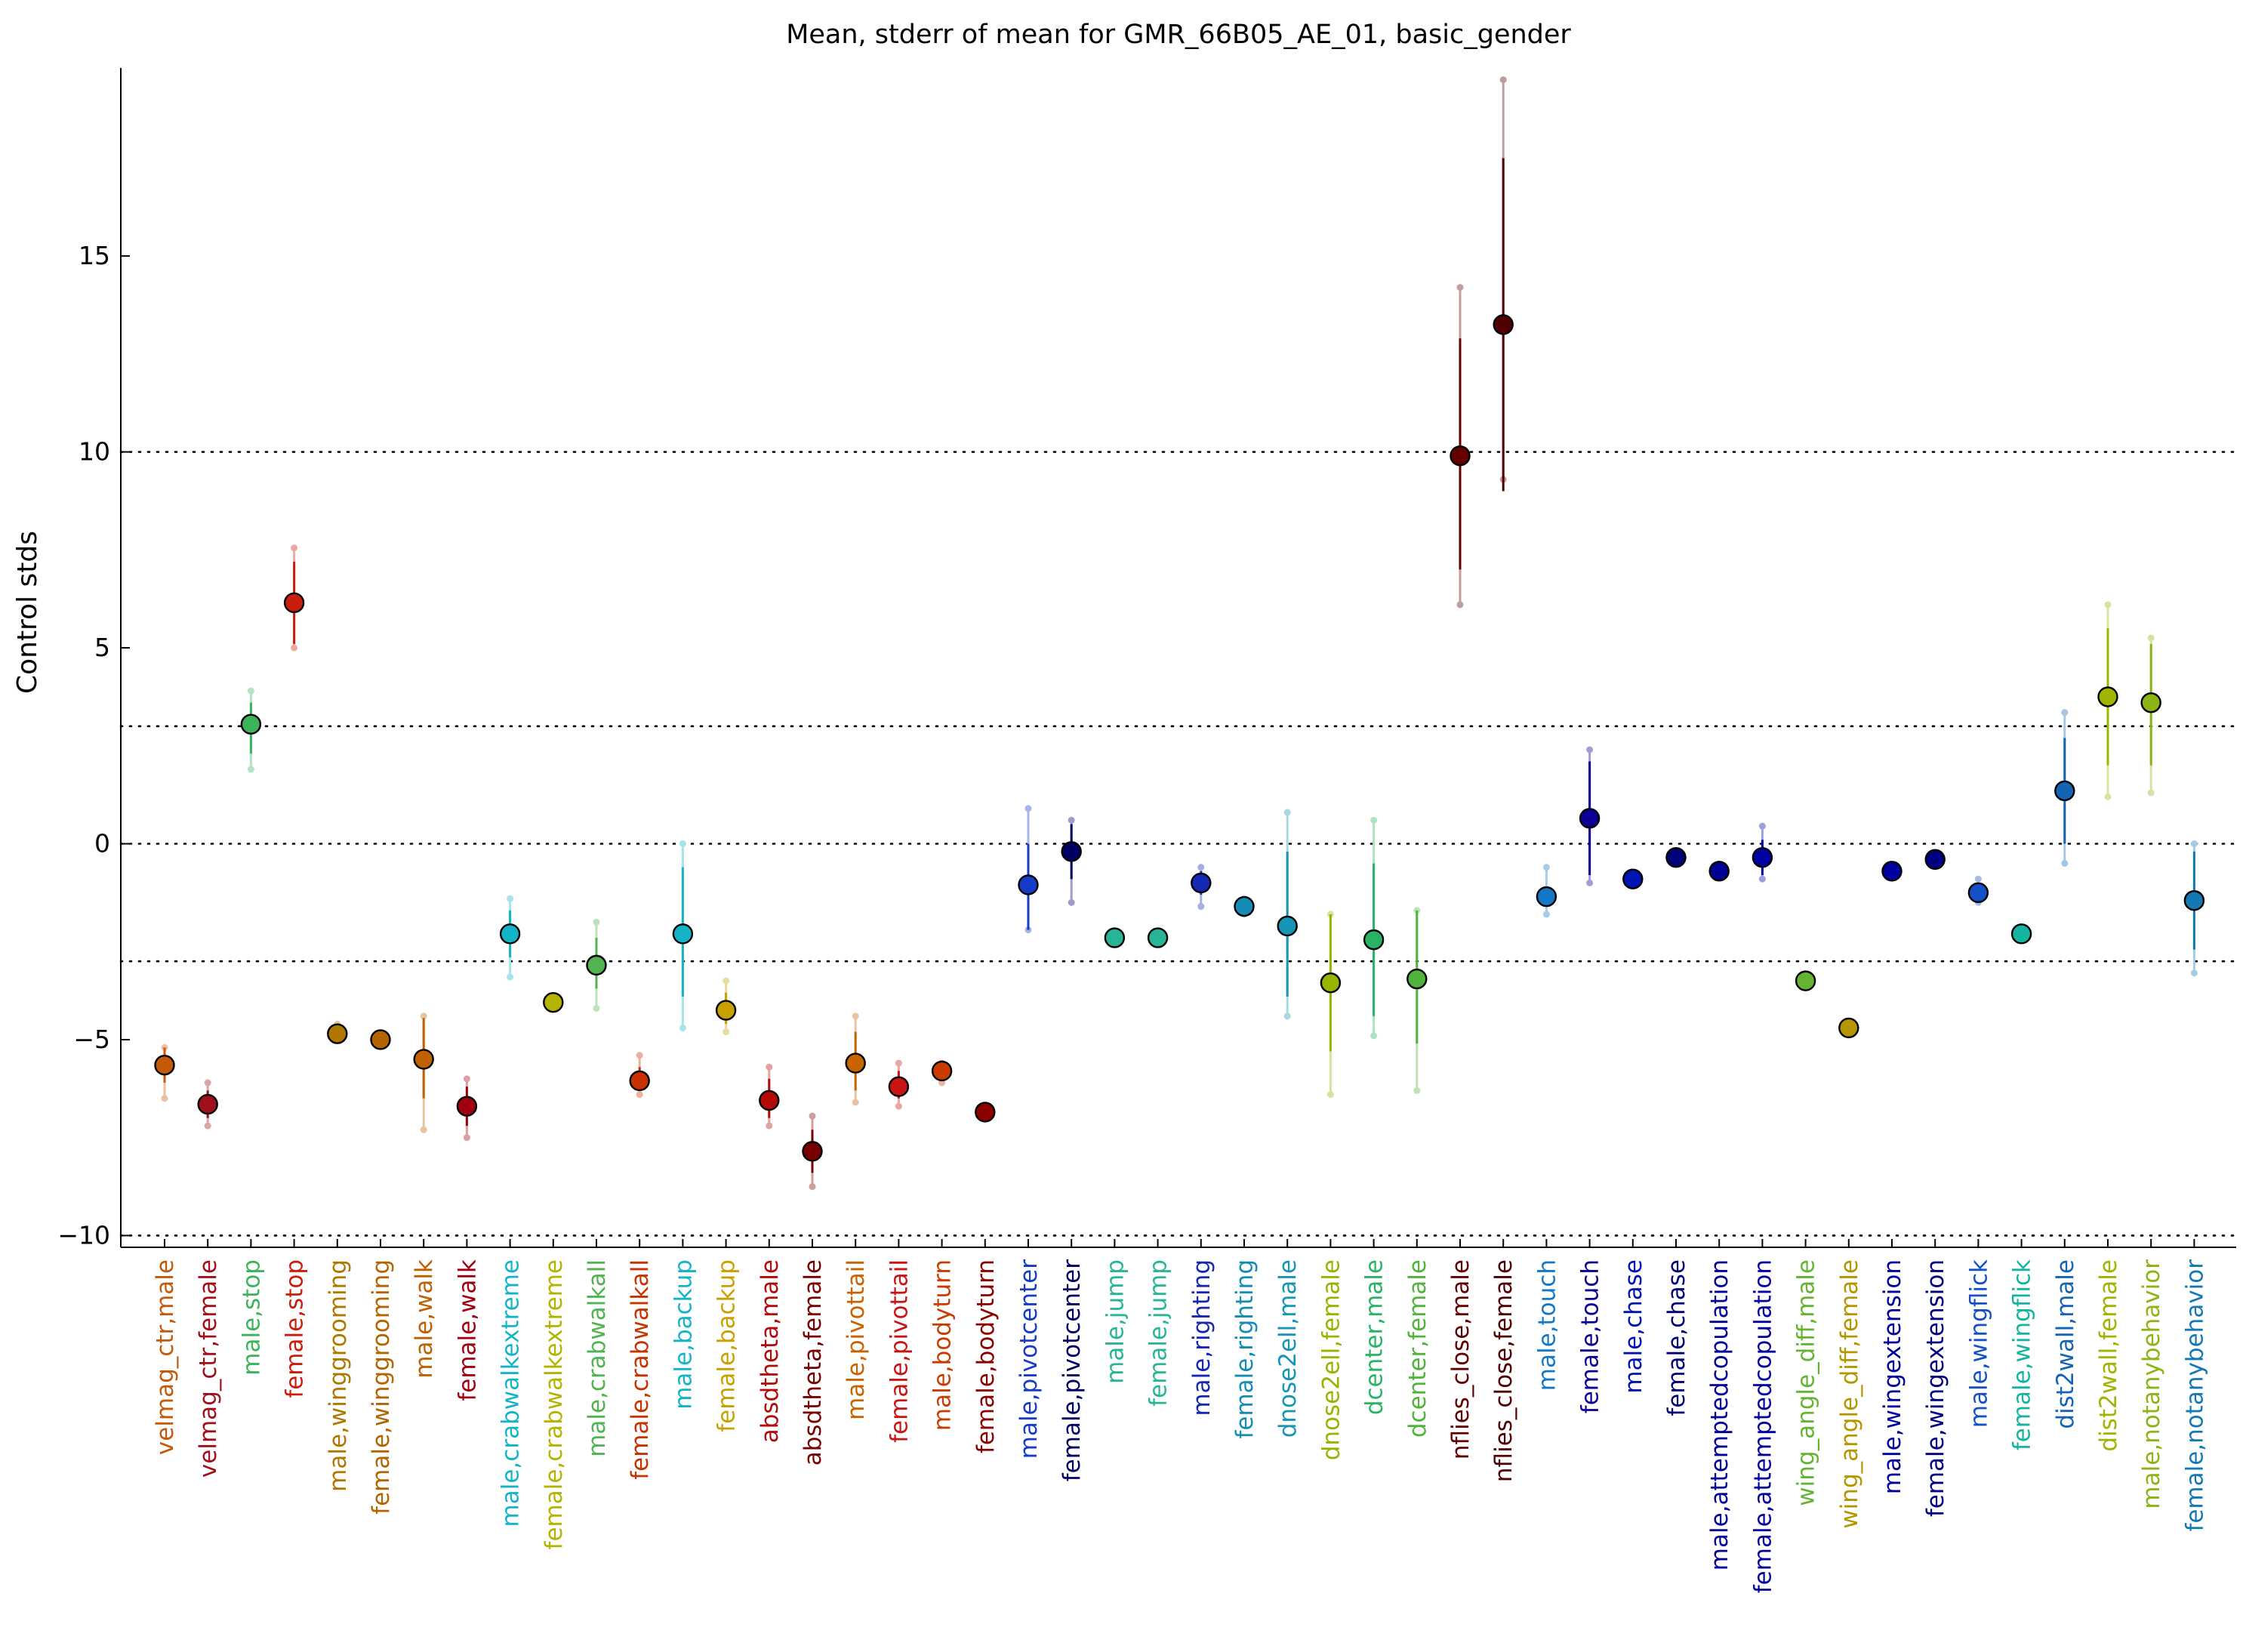 This screenshot has height=1652, width=2246. I want to click on y-tick-label: −10, so click(84, 1235).